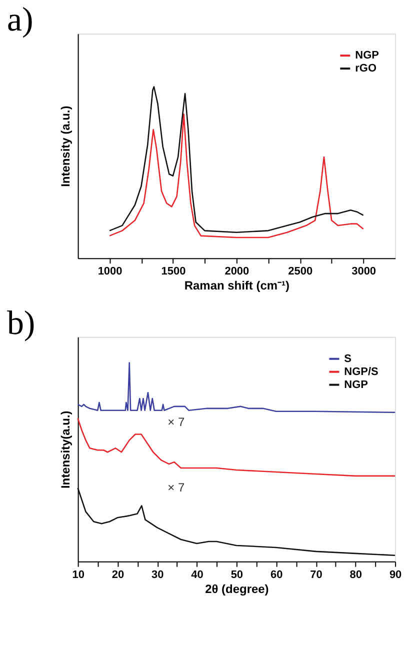 This screenshot has height=660, width=414. What do you see at coordinates (118, 574) in the screenshot?
I see `x-tick-label: 20` at bounding box center [118, 574].